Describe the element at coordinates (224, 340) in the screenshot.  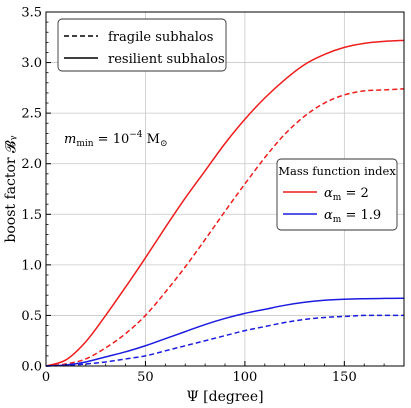
I see `series-line-alpha-1.9-fragile` at that location.